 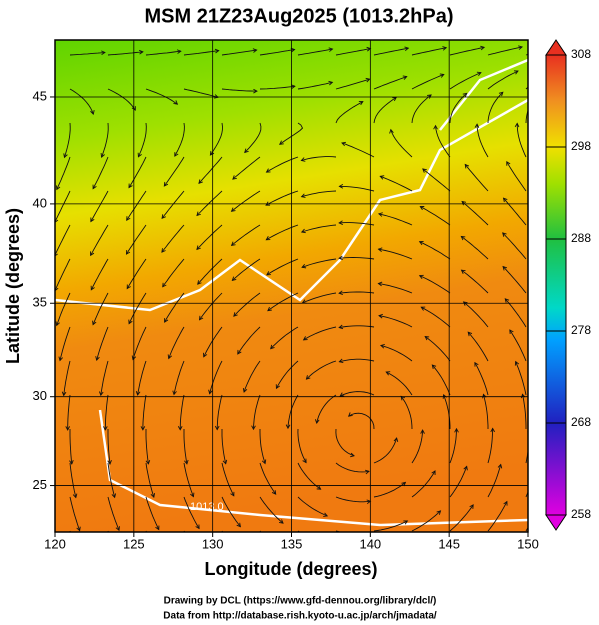 What do you see at coordinates (556, 285) in the screenshot?
I see `colorbar` at bounding box center [556, 285].